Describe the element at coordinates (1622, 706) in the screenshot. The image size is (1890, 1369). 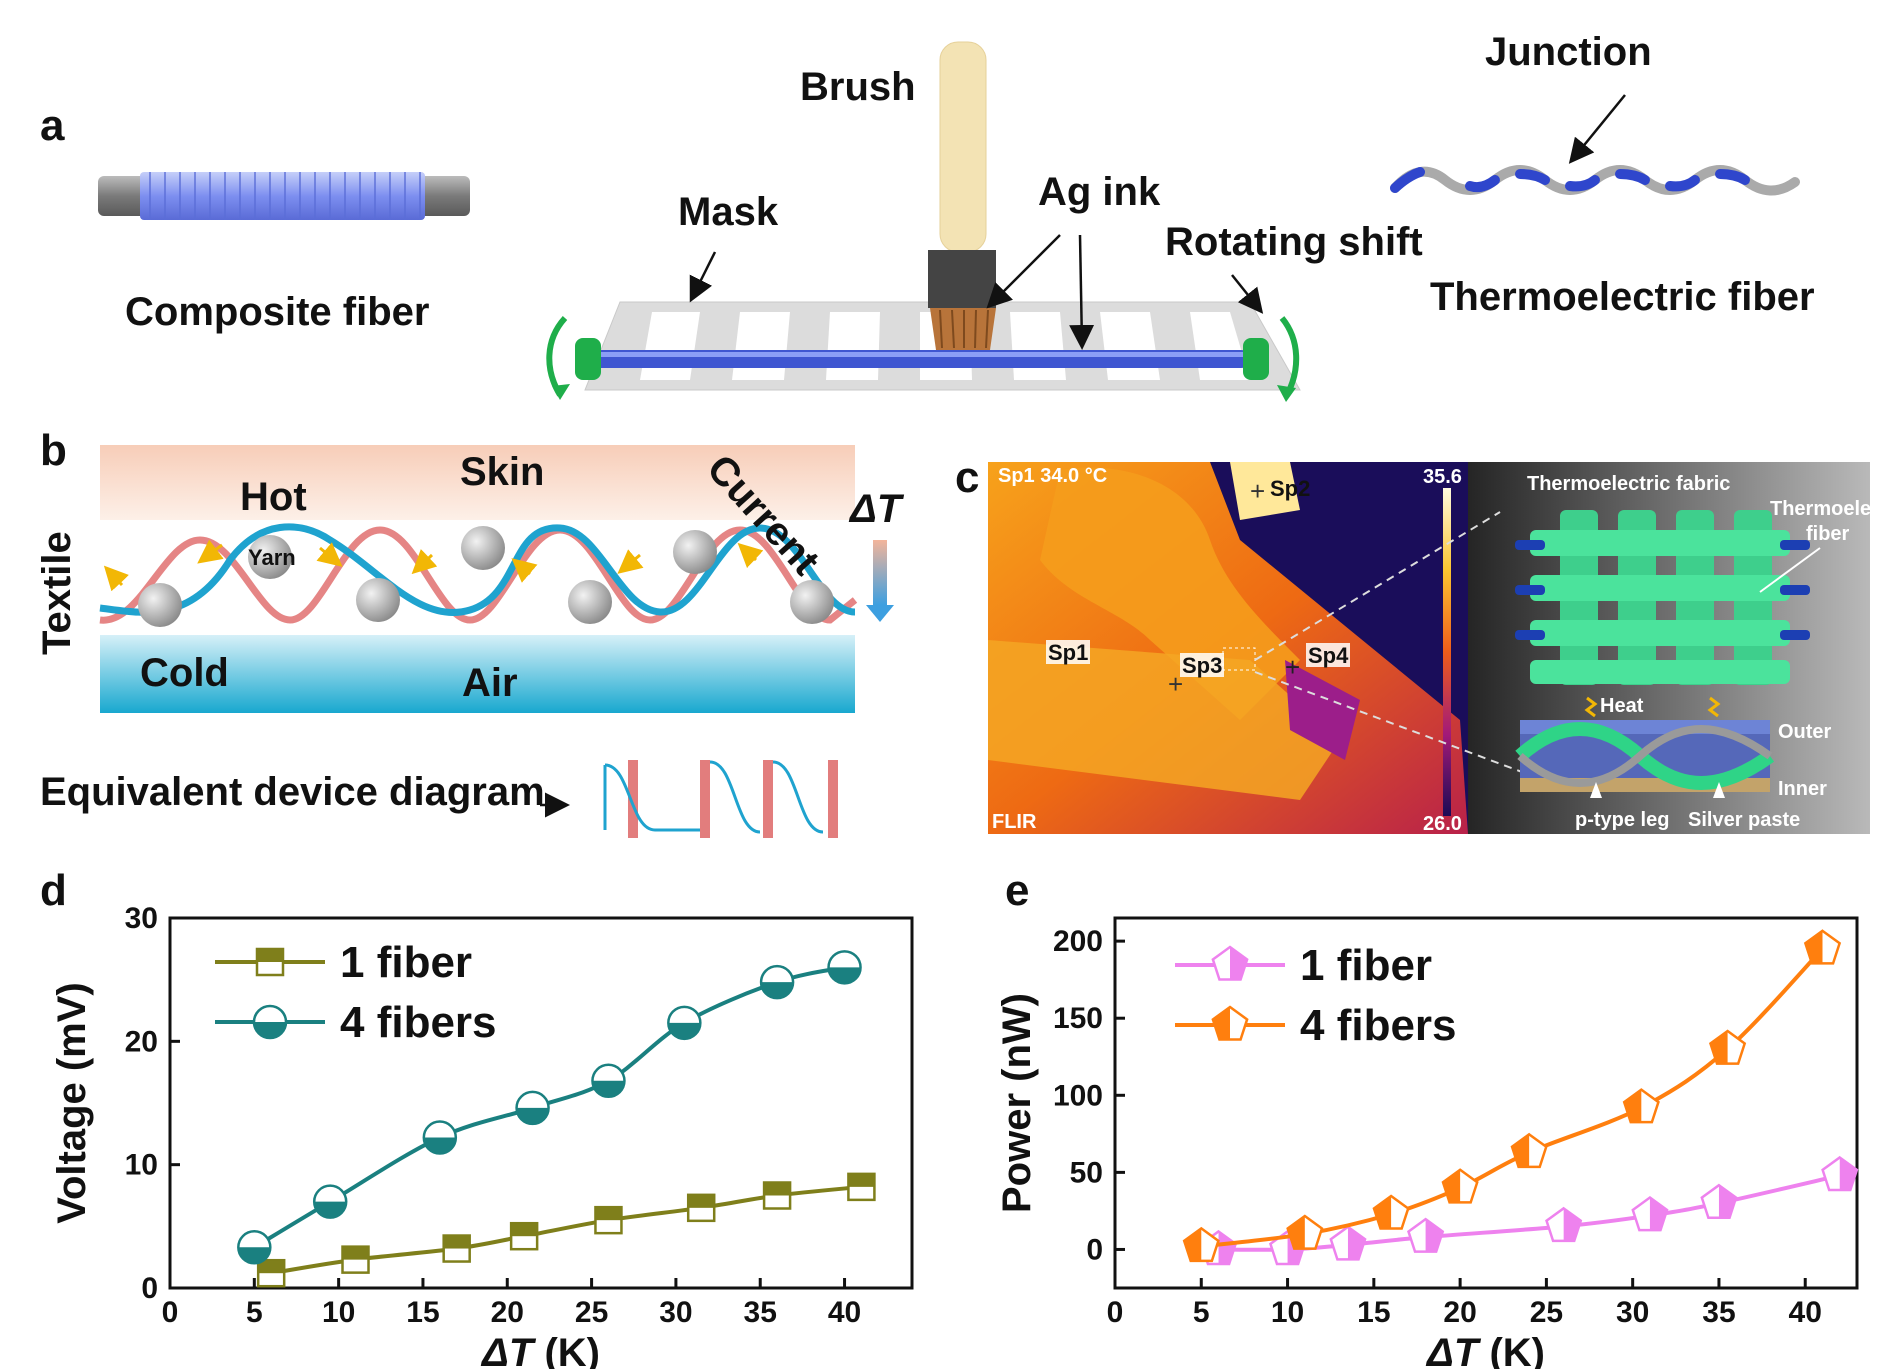
I see `heat-label: Heat` at that location.